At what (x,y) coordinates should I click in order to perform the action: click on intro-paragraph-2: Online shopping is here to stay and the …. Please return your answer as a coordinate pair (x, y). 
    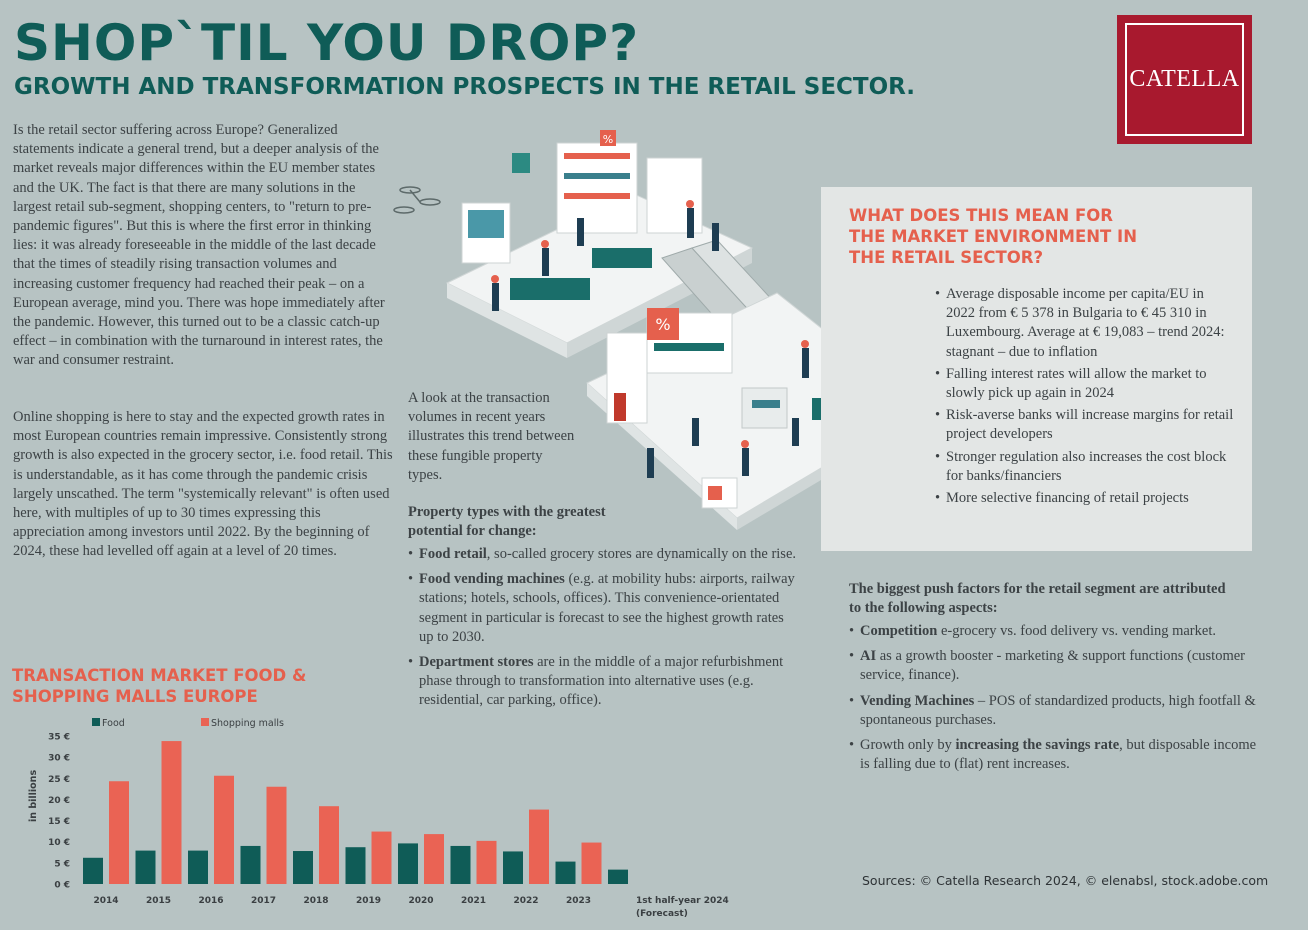
    Looking at the image, I should click on (203, 484).